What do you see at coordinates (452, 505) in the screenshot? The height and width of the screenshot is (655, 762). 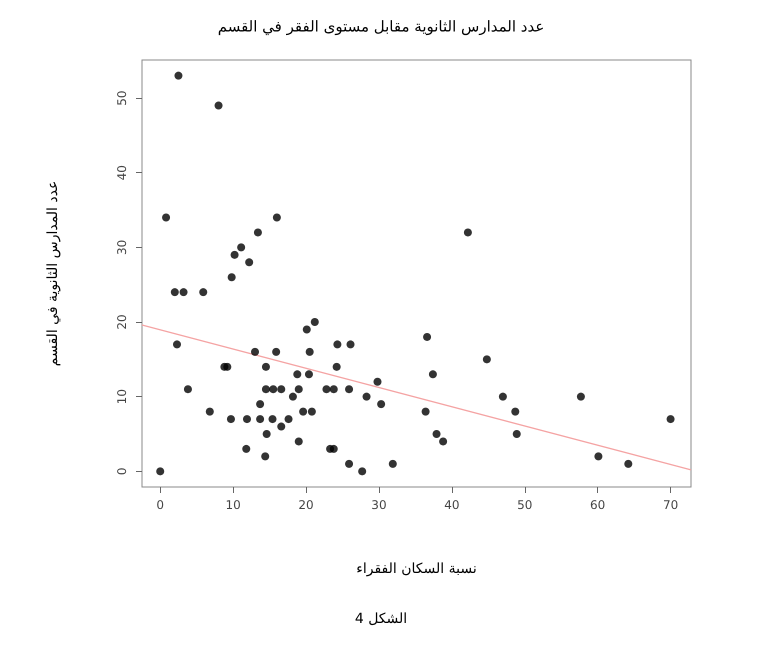 I see `x-tick-label: 40` at bounding box center [452, 505].